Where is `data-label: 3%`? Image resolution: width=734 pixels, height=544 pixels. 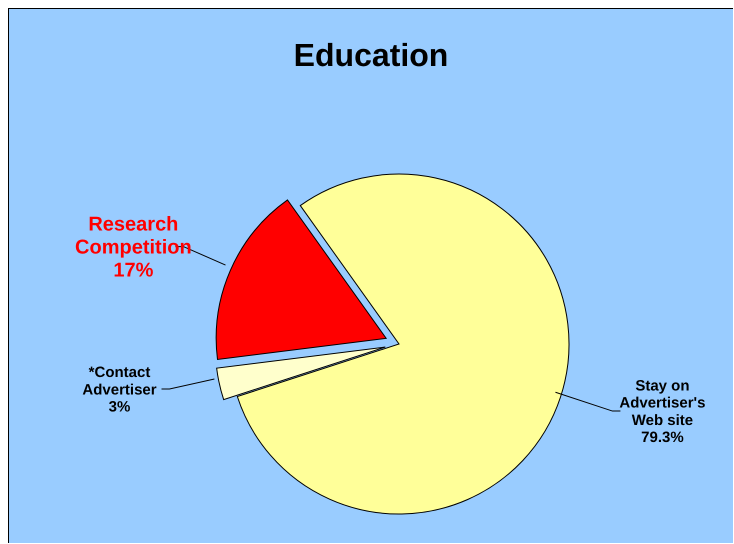 data-label: 3% is located at coordinates (119, 407).